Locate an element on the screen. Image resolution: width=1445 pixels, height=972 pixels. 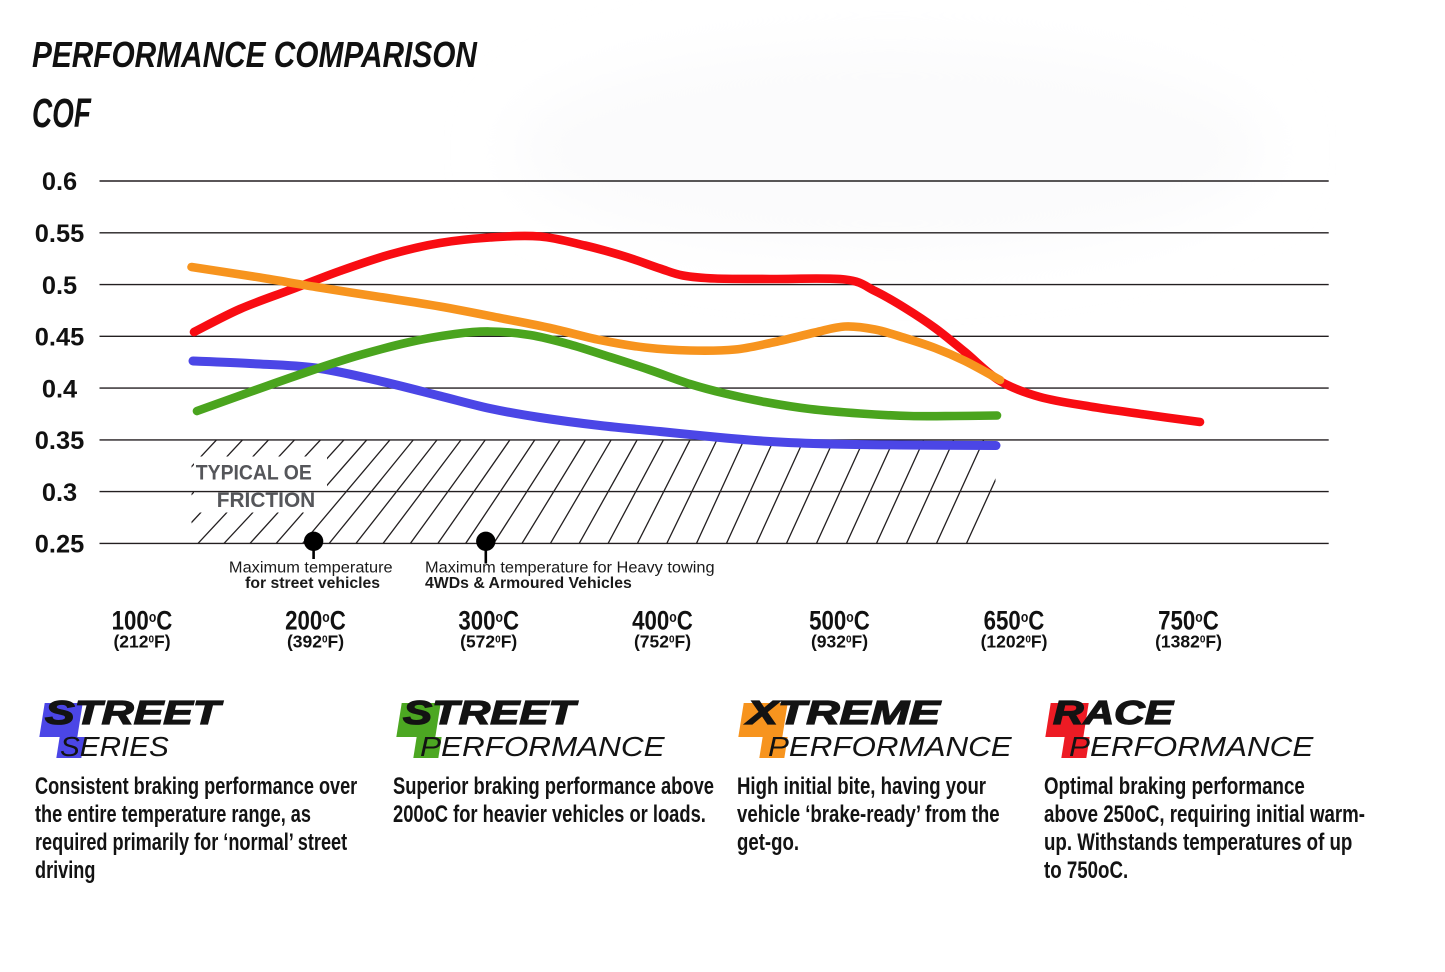
svg-text: Maximum temperature is located at coordinates (311, 567).